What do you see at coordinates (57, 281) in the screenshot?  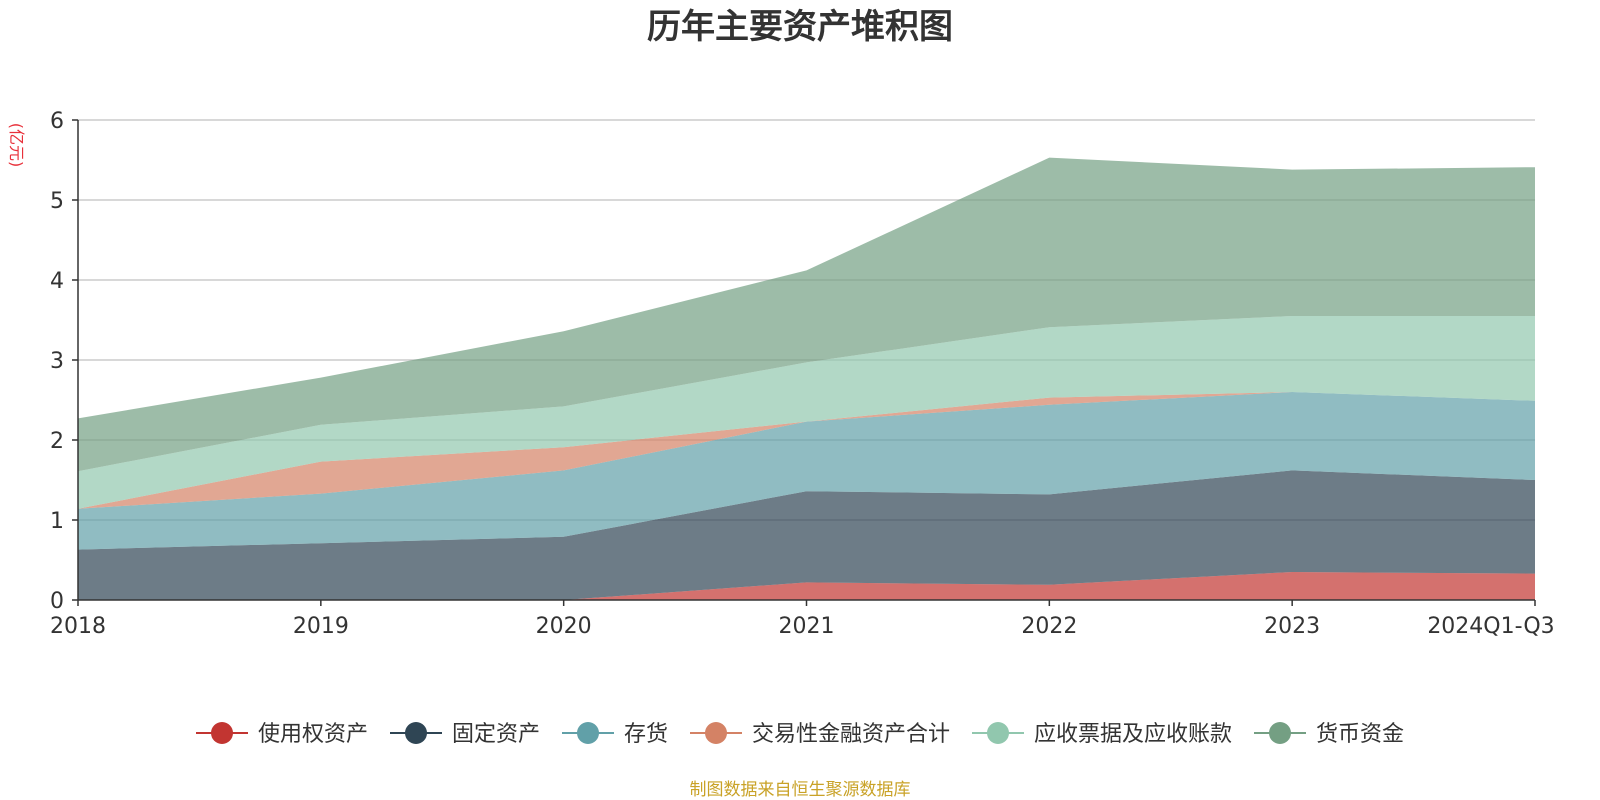 I see `y-tick-label-4: 4` at bounding box center [57, 281].